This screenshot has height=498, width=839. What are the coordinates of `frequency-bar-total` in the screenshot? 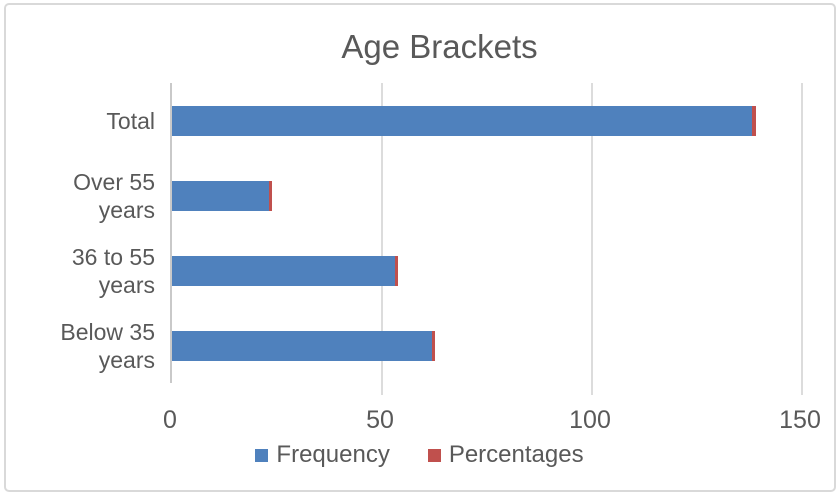 It's located at (462, 120).